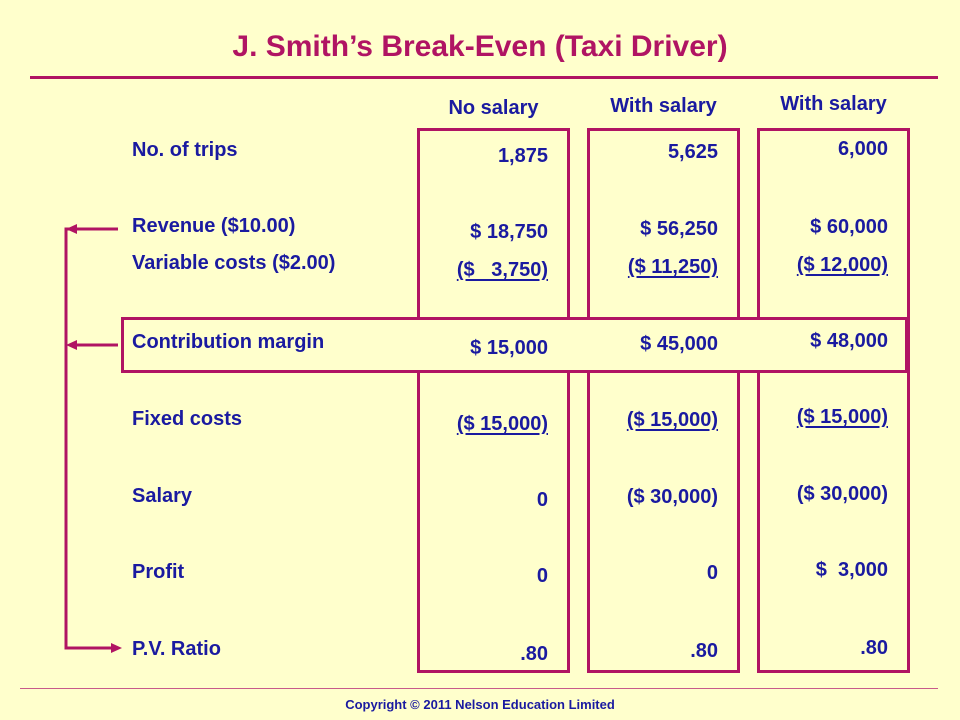 Image resolution: width=960 pixels, height=720 pixels. Describe the element at coordinates (71, 345) in the screenshot. I see `arrow-head-cm` at that location.